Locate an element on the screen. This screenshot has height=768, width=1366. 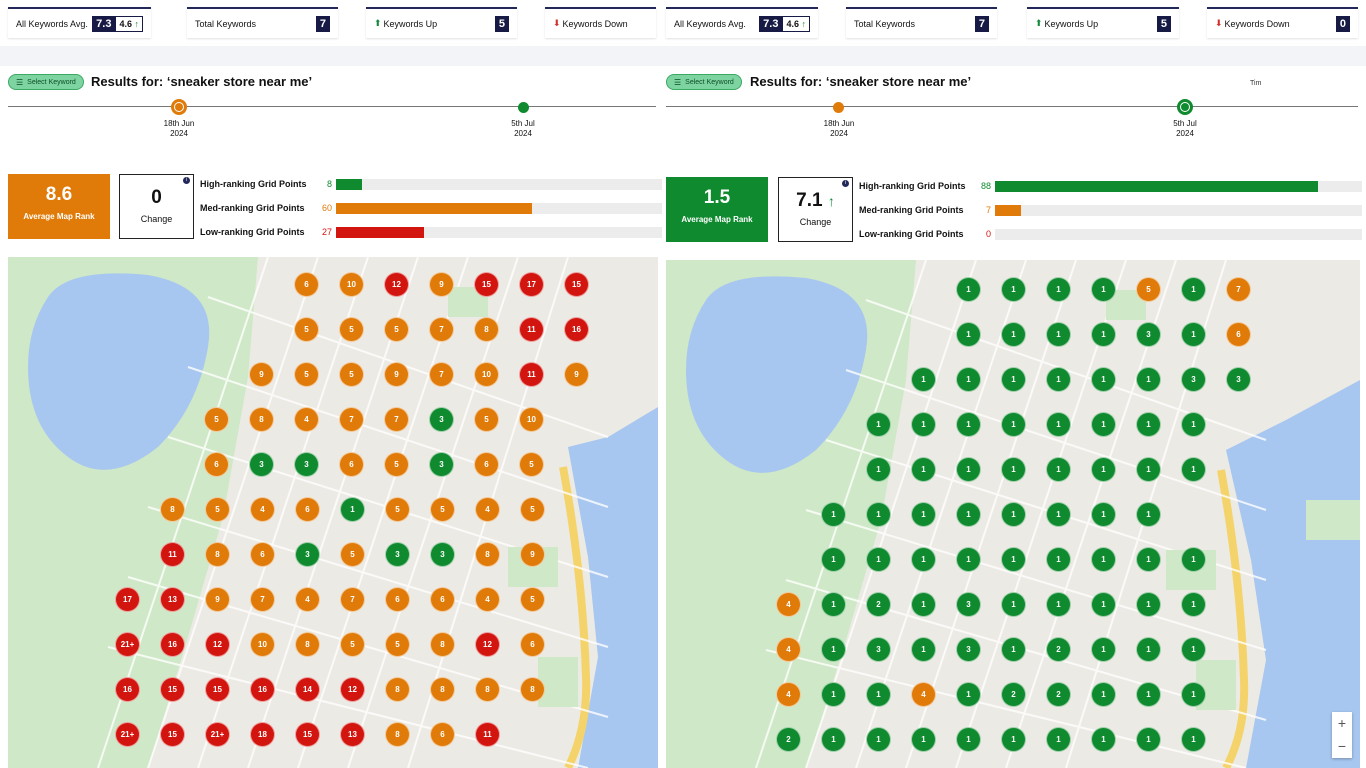
timeline-point-5-jul is located at coordinates (1185, 107).